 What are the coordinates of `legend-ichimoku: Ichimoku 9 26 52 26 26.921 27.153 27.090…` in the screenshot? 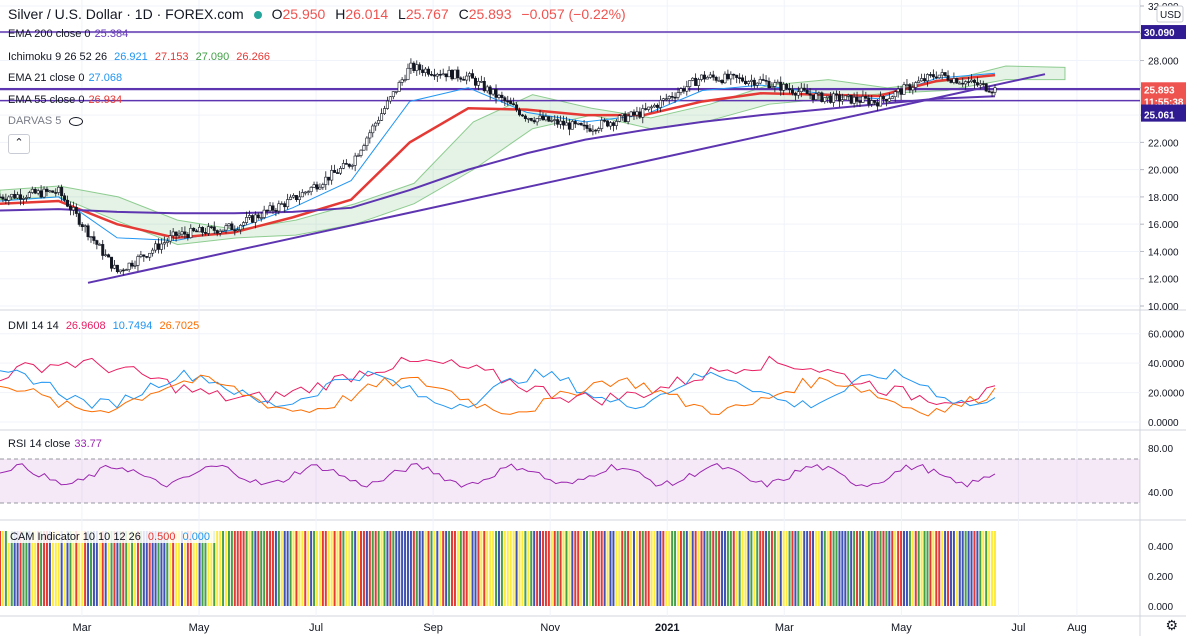 It's located at (141, 57).